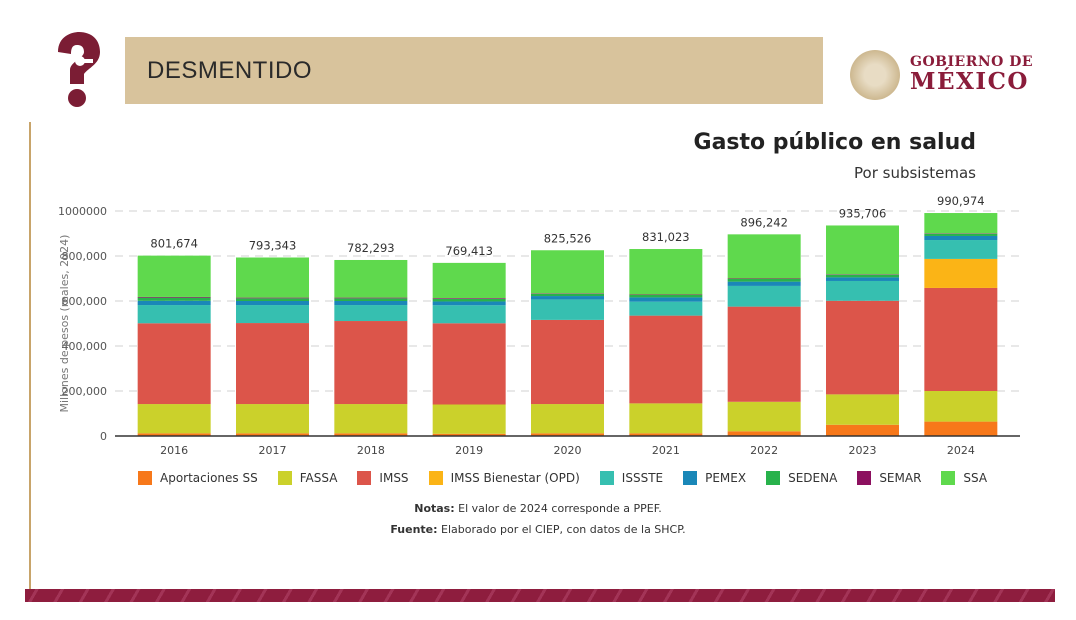  Describe the element at coordinates (642, 478) in the screenshot. I see `legend-label: ISSSTE` at that location.